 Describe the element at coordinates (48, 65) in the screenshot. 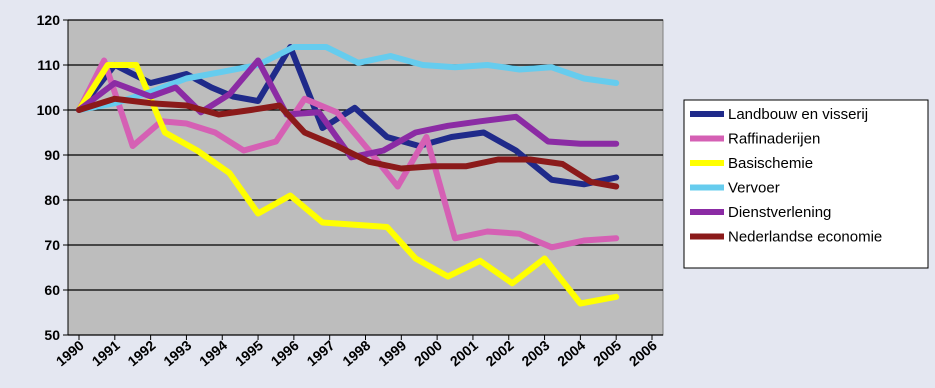

I see `y-tick-label: 110` at that location.